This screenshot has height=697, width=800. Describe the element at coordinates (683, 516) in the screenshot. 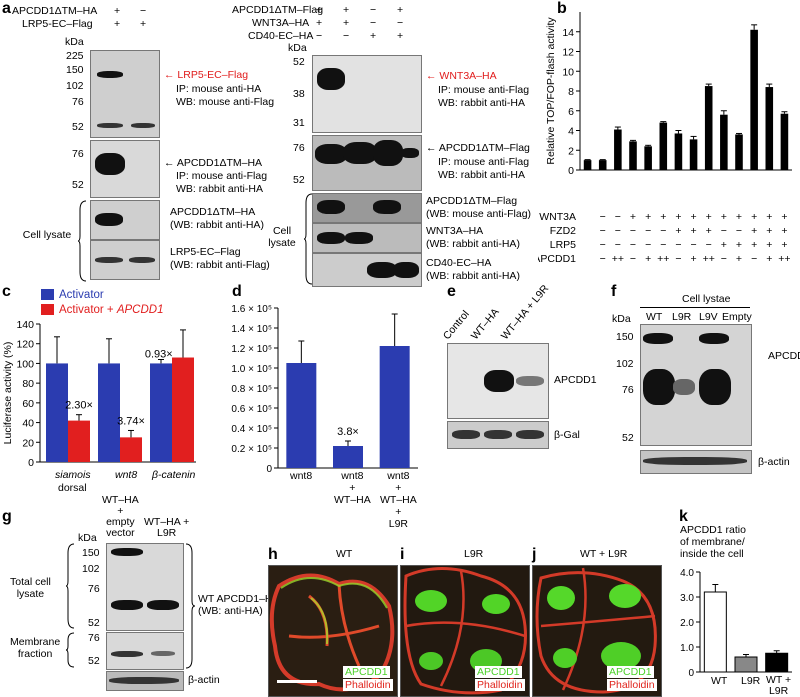

I see `panel-k-label: k` at that location.